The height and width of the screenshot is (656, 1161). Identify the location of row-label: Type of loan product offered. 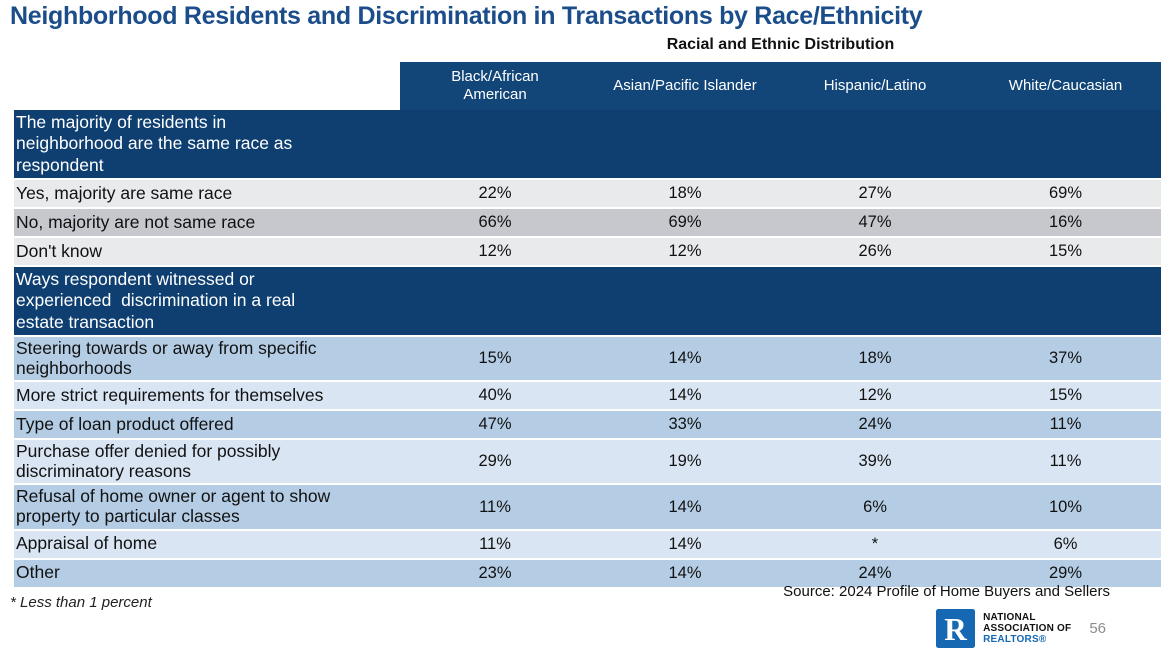
(125, 423).